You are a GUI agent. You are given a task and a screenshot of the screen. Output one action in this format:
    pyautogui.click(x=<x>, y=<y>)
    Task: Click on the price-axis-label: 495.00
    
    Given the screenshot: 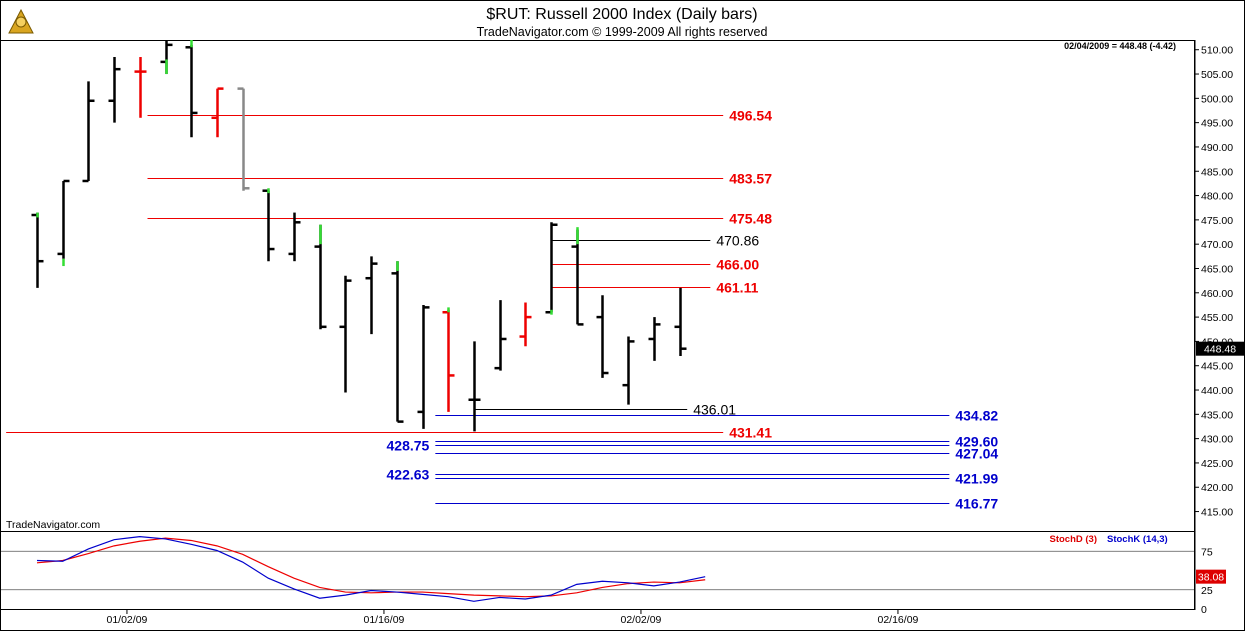 What is the action you would take?
    pyautogui.click(x=1217, y=124)
    